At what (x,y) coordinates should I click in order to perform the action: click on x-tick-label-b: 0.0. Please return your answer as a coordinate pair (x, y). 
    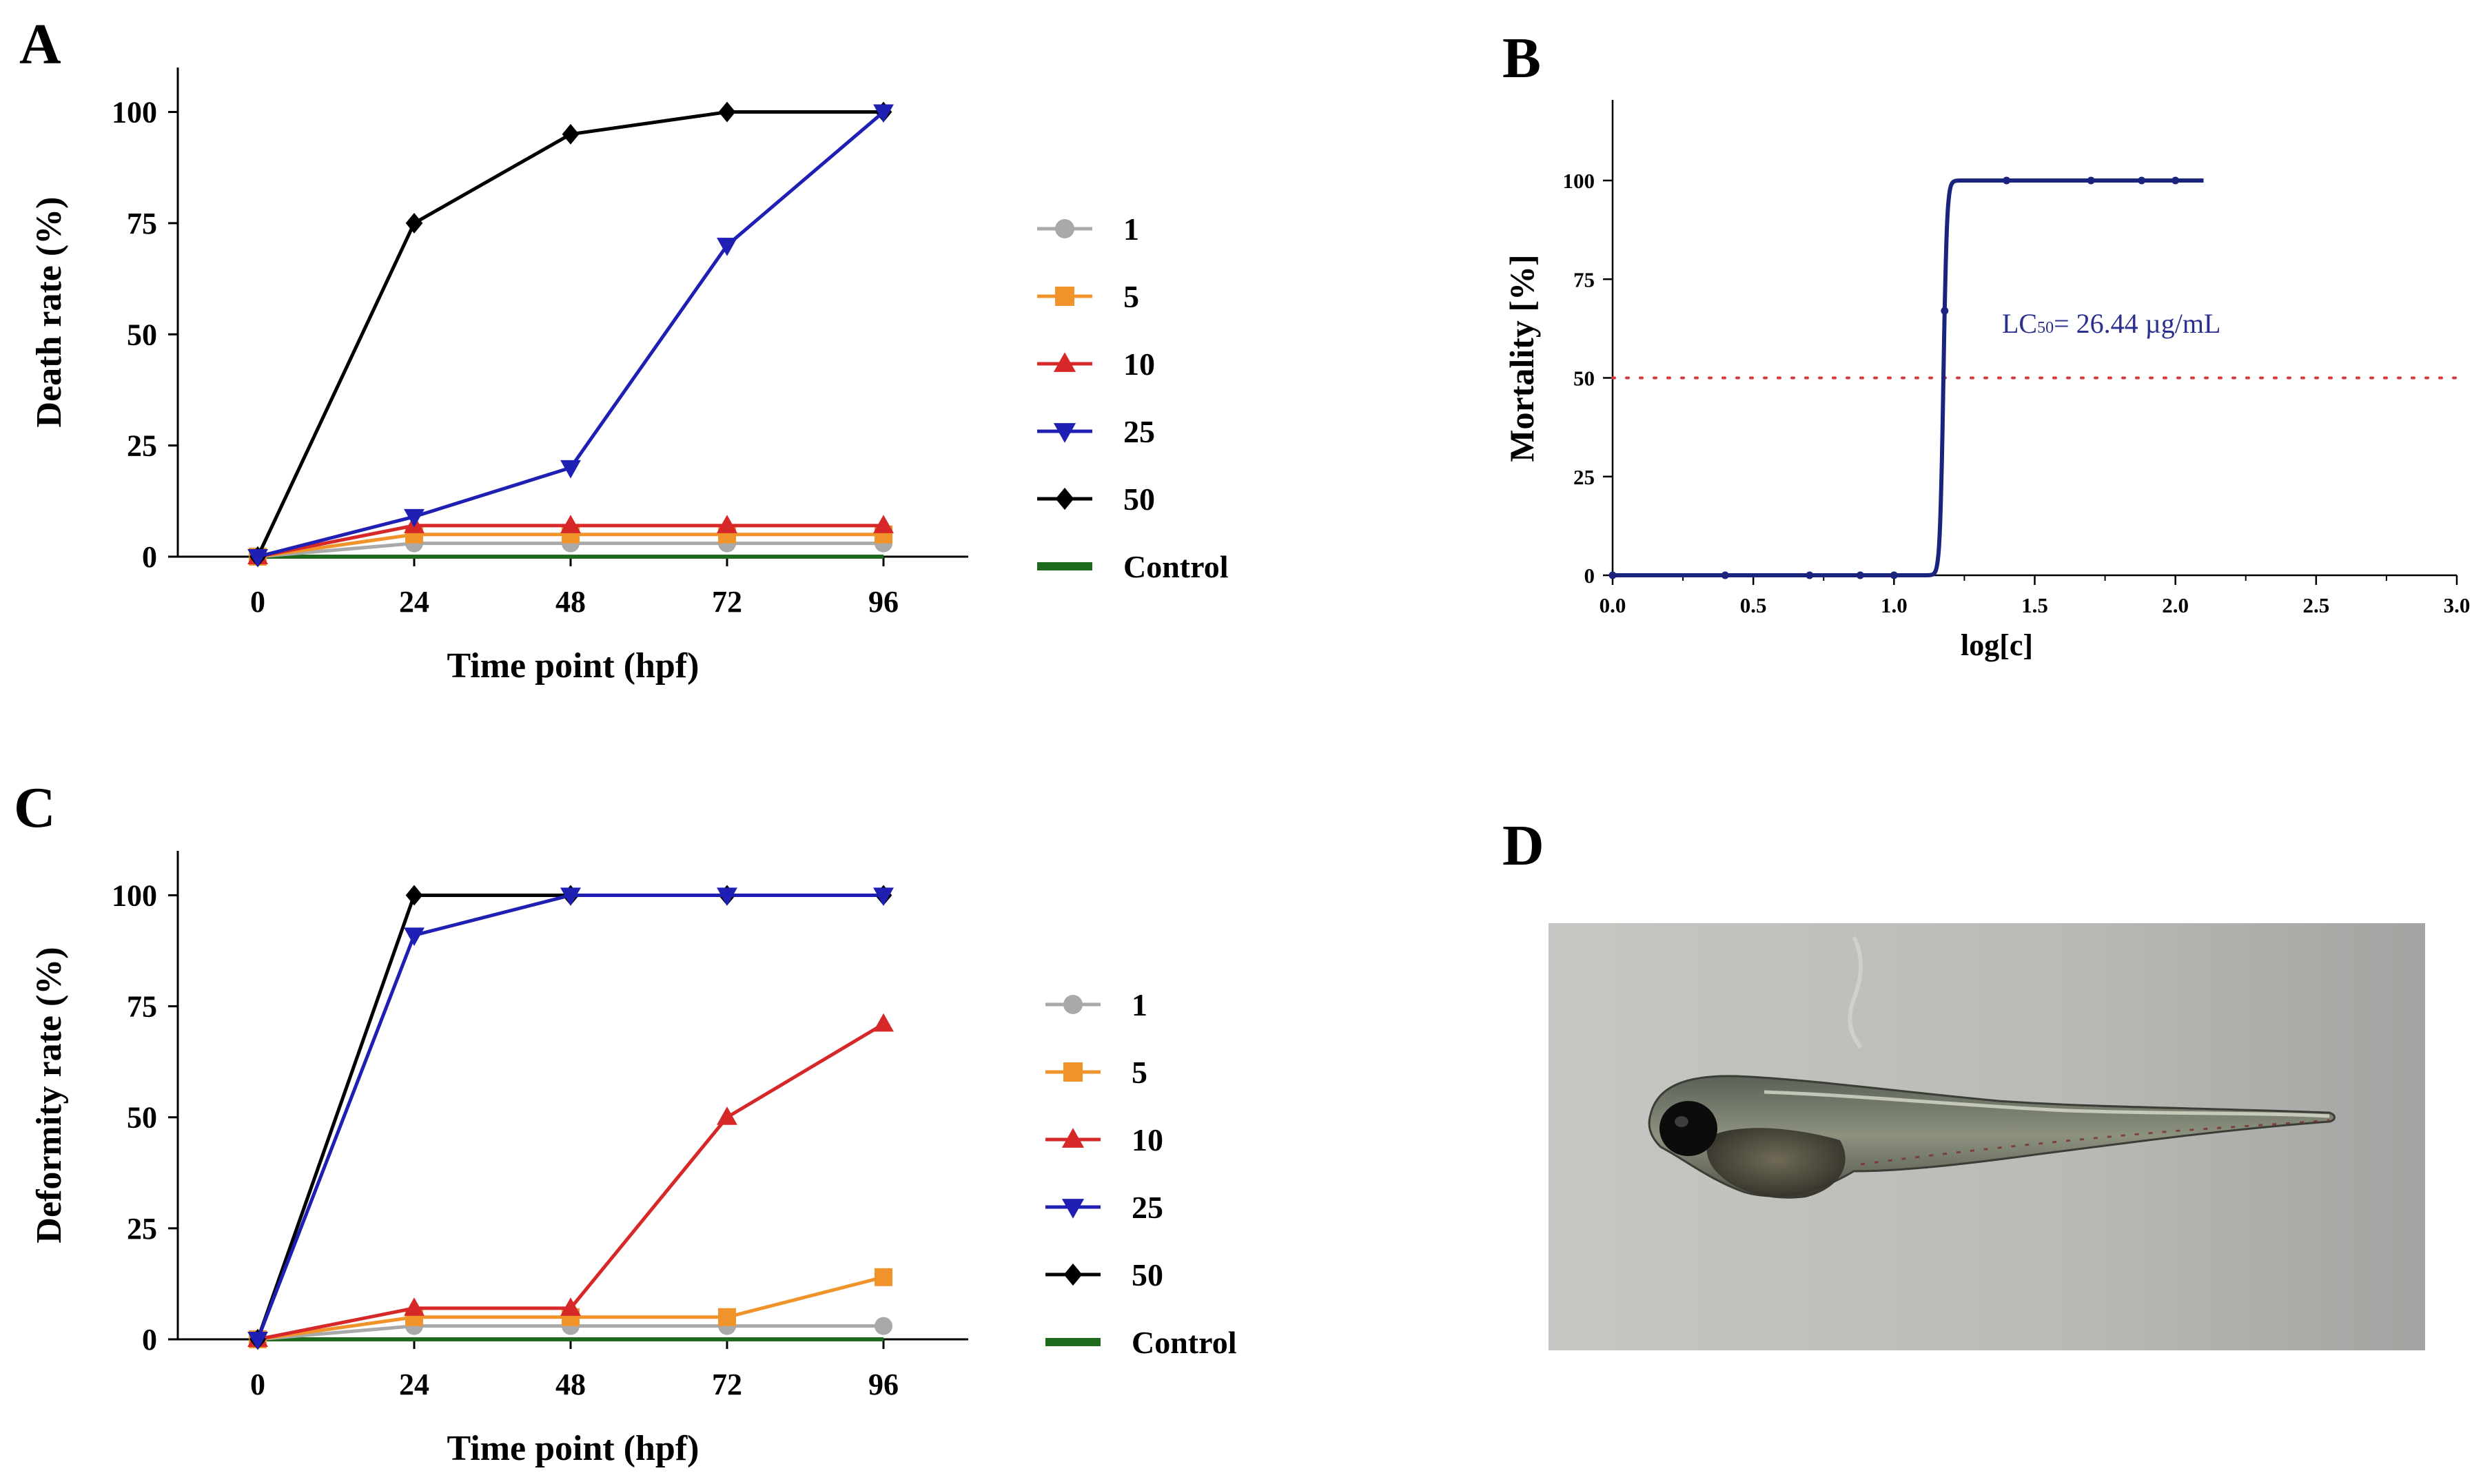
    Looking at the image, I should click on (1613, 605).